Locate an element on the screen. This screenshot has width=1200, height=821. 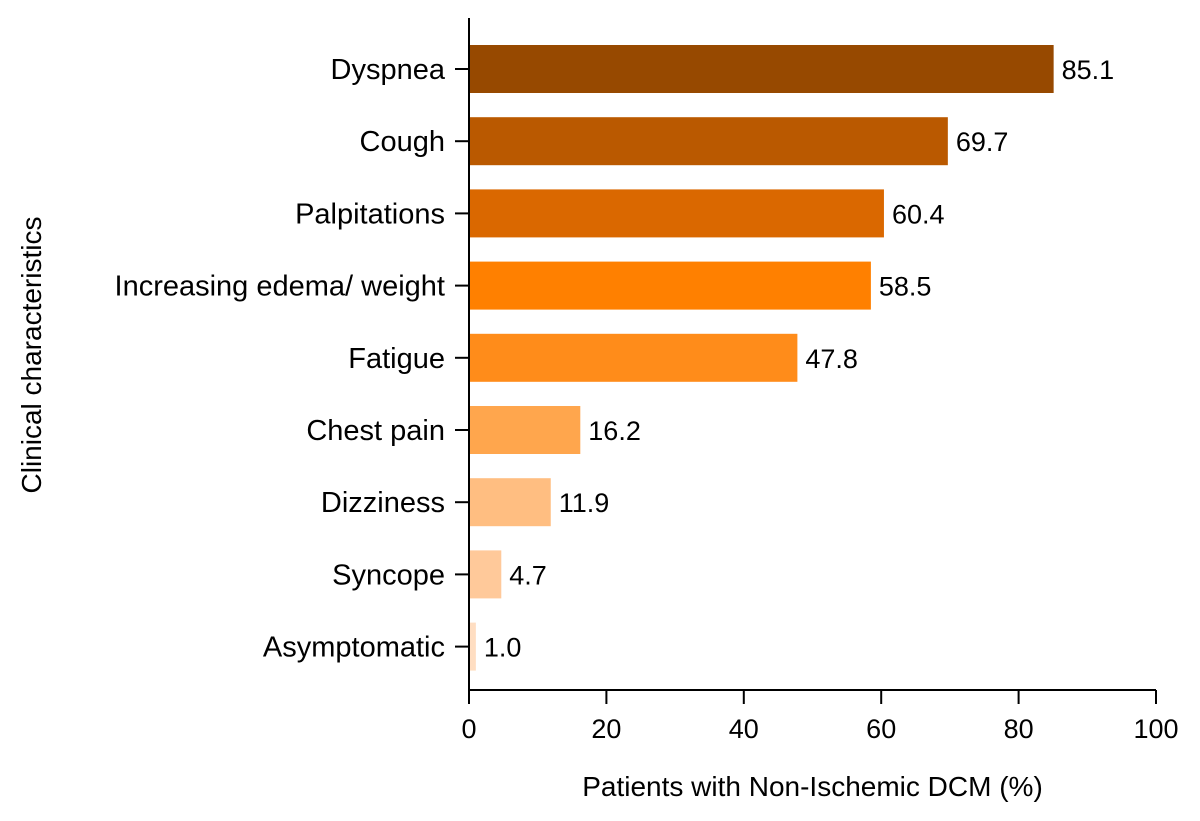
value-label: 58.5 is located at coordinates (905, 287).